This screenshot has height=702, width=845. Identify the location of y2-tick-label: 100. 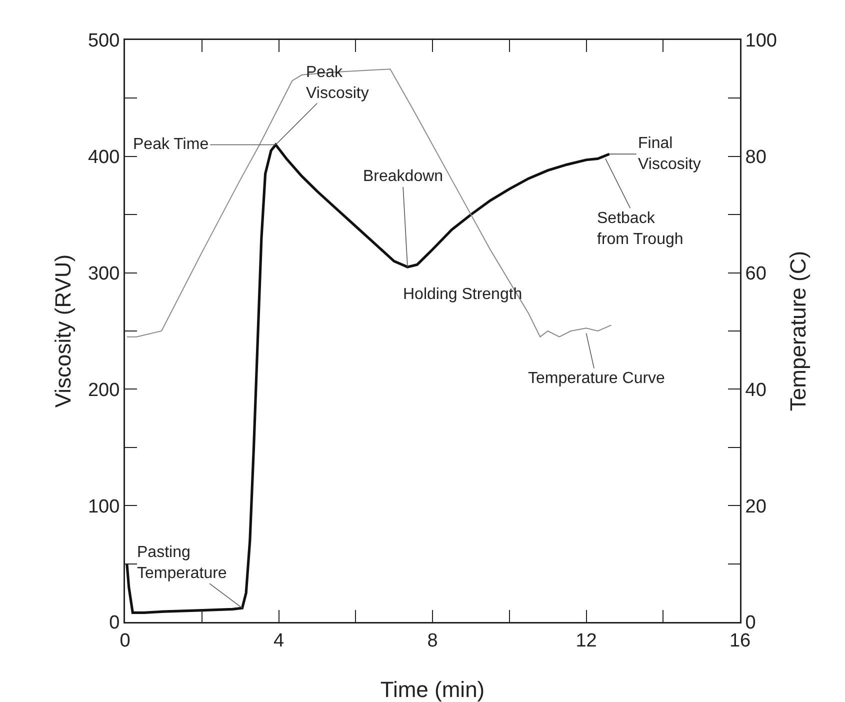
(761, 41).